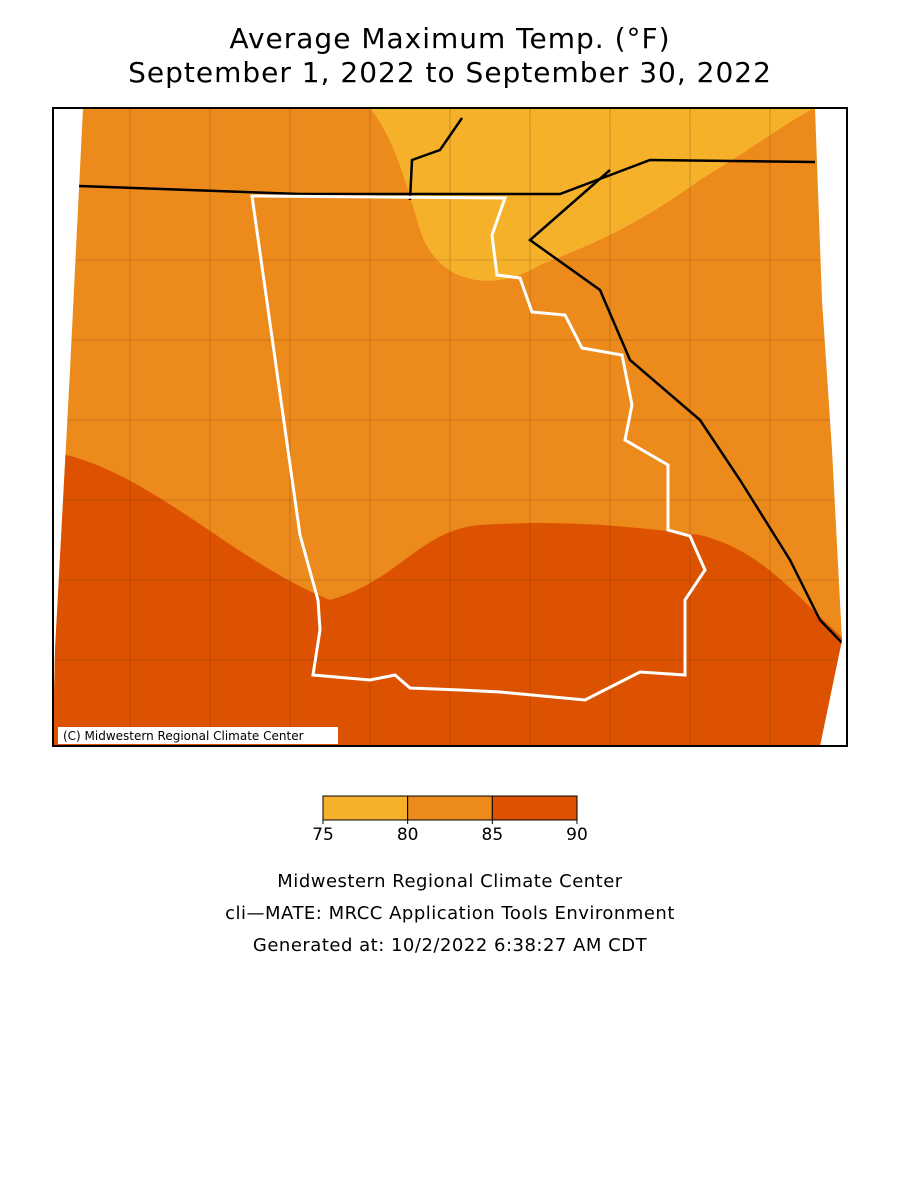  I want to click on footer-line: Midwestern Regional Climate Center, so click(450, 881).